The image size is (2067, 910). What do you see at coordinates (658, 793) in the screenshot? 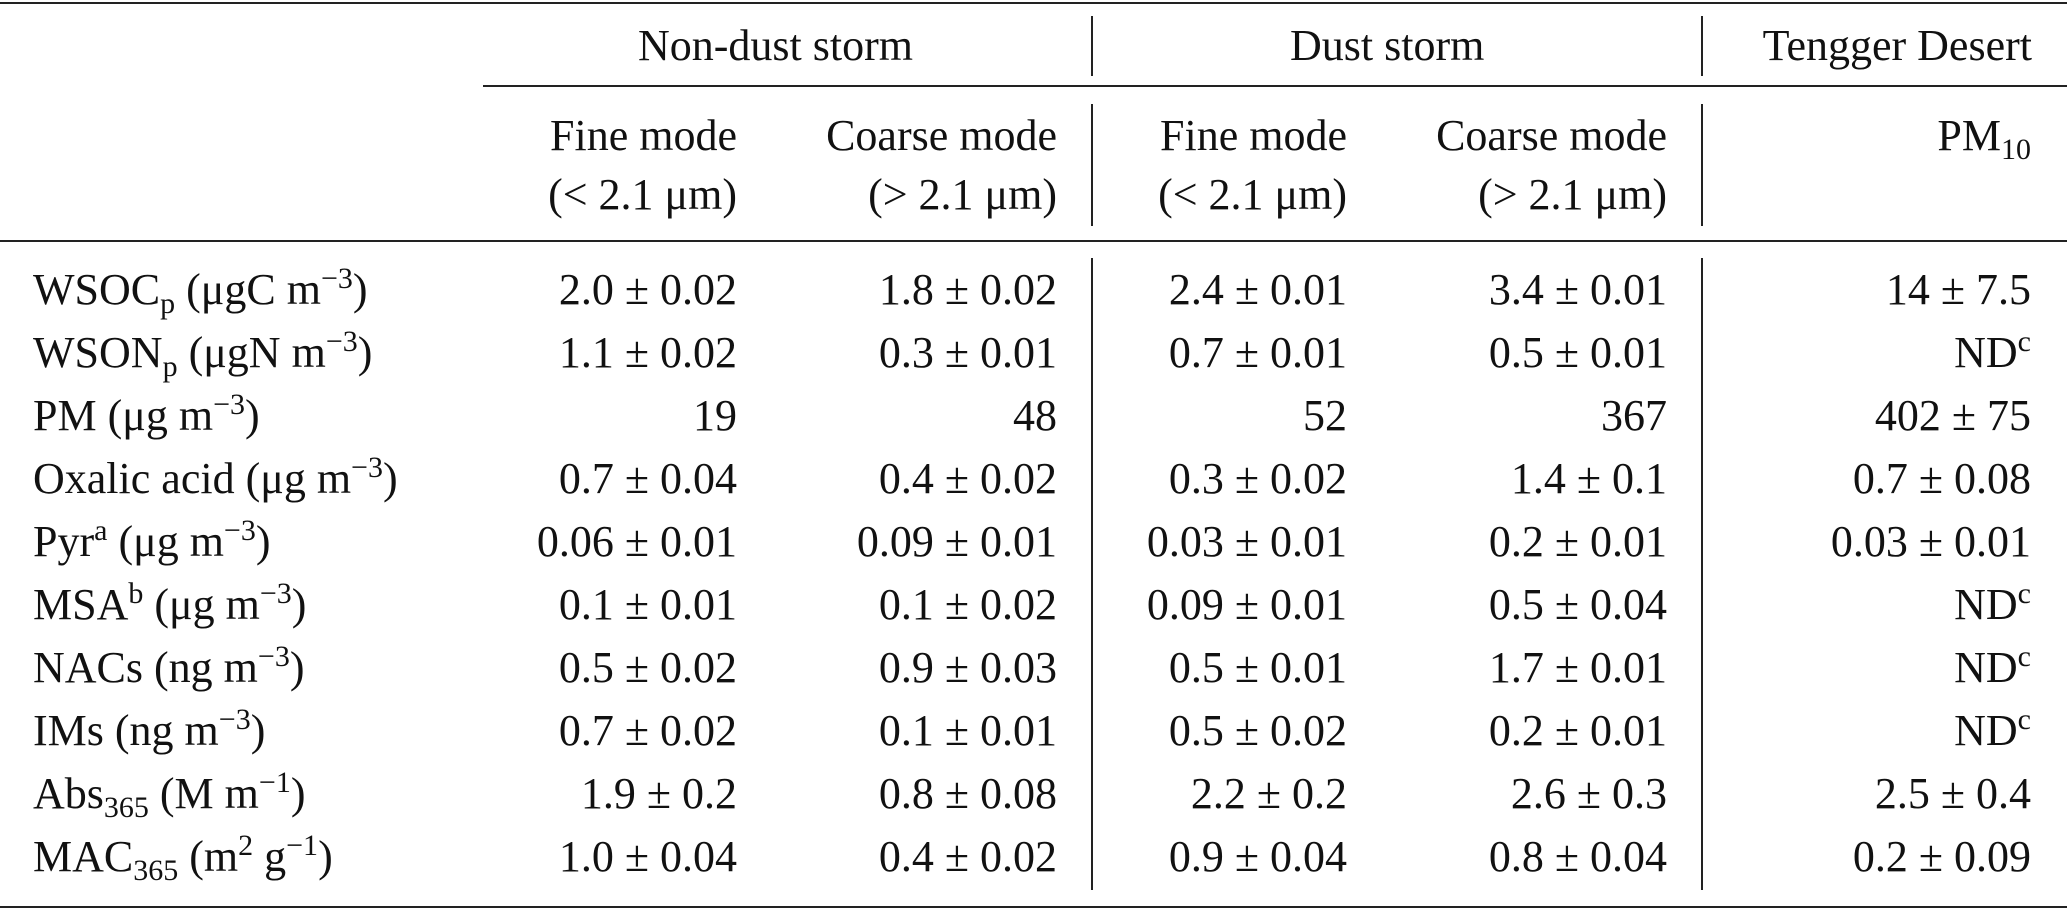
I see `table-cell: 1.9 ± 0.2` at bounding box center [658, 793].